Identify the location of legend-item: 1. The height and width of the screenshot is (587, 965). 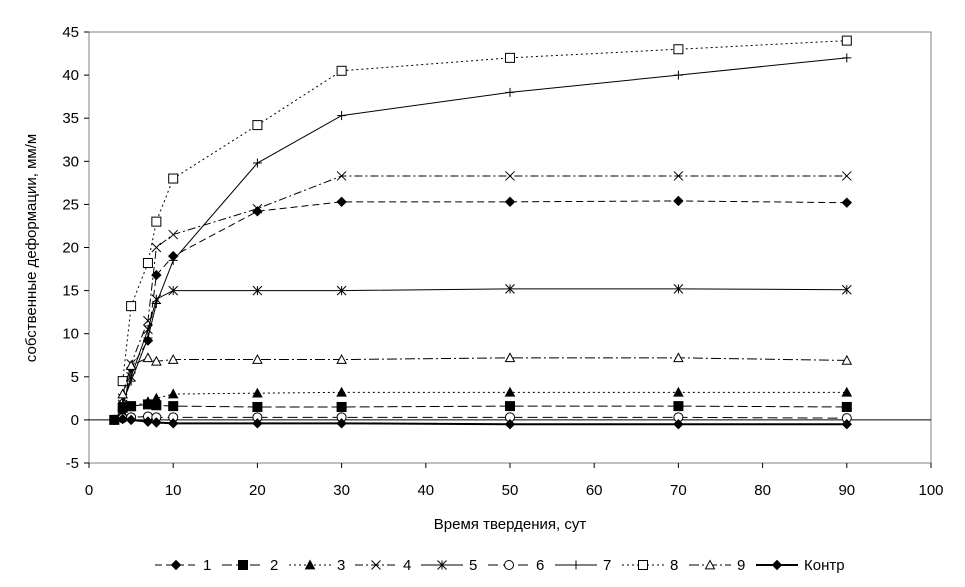
(183, 565).